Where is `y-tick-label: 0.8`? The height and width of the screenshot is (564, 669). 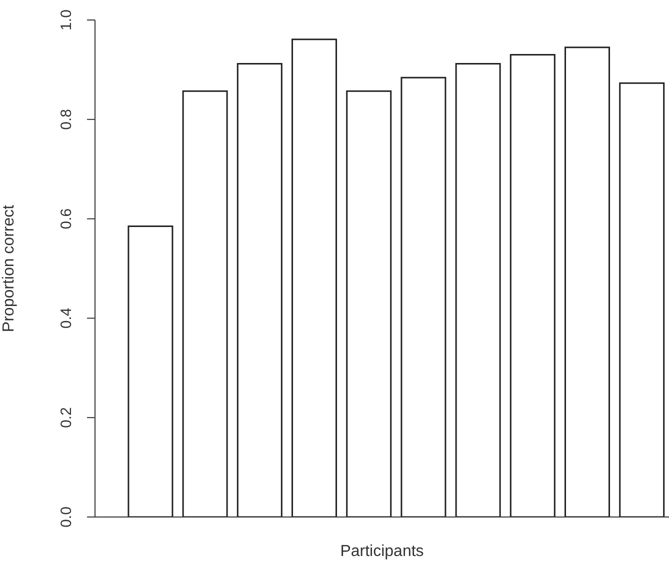
y-tick-label: 0.8 is located at coordinates (66, 119).